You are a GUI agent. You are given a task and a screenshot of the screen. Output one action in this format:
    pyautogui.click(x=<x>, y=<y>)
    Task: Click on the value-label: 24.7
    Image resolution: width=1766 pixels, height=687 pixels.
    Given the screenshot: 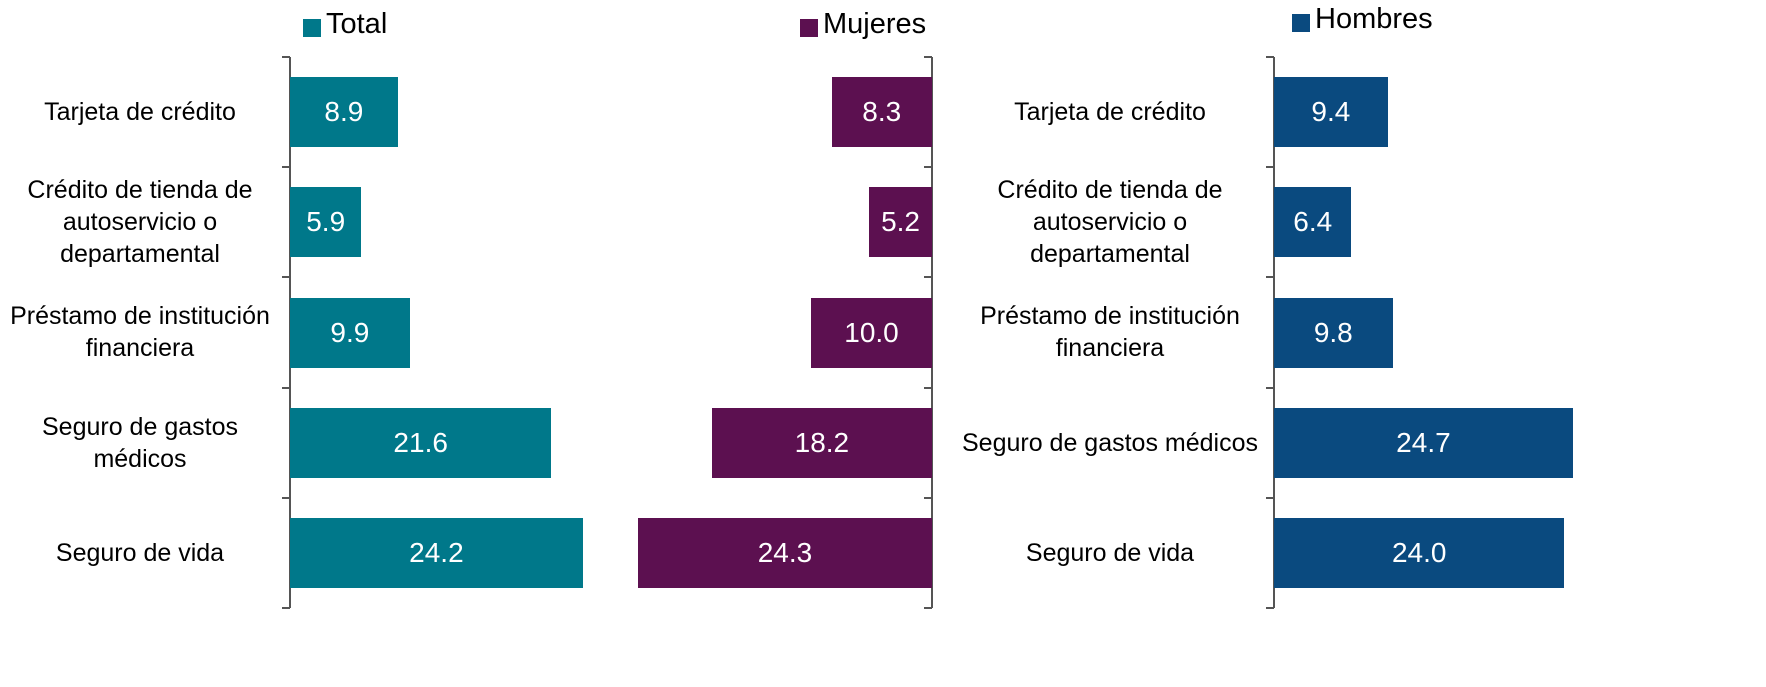 What is the action you would take?
    pyautogui.click(x=1423, y=442)
    